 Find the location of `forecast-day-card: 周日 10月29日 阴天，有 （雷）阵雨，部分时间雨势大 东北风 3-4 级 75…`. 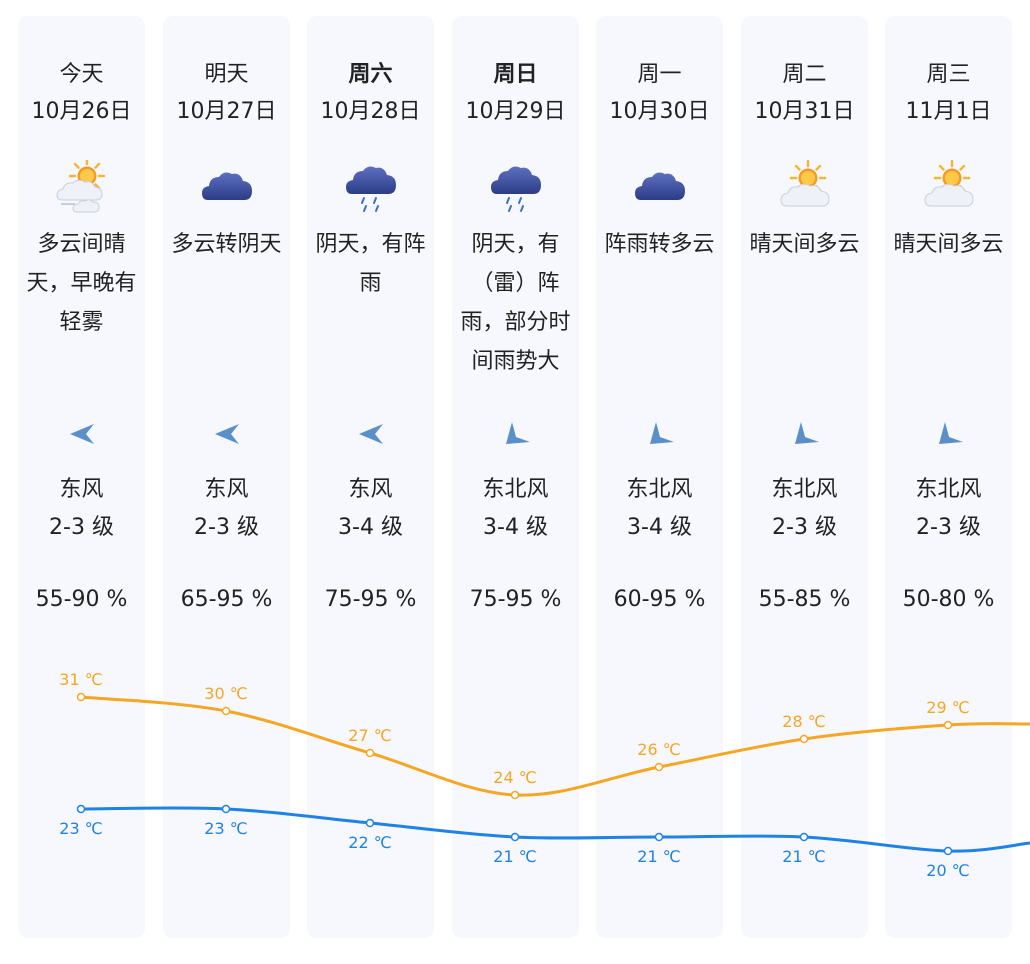

forecast-day-card: 周日 10月29日 阴天，有 （雷）阵雨，部分时间雨势大 东北风 3-4 级 75… is located at coordinates (515, 477).